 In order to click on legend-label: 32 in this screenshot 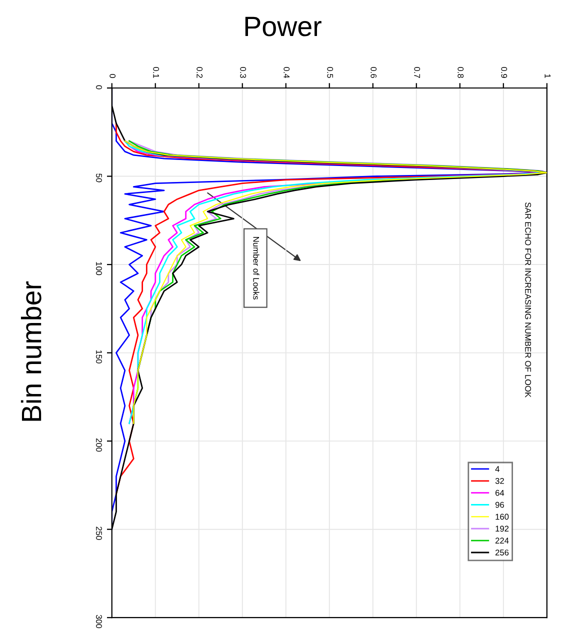, I will do `click(499, 481)`.